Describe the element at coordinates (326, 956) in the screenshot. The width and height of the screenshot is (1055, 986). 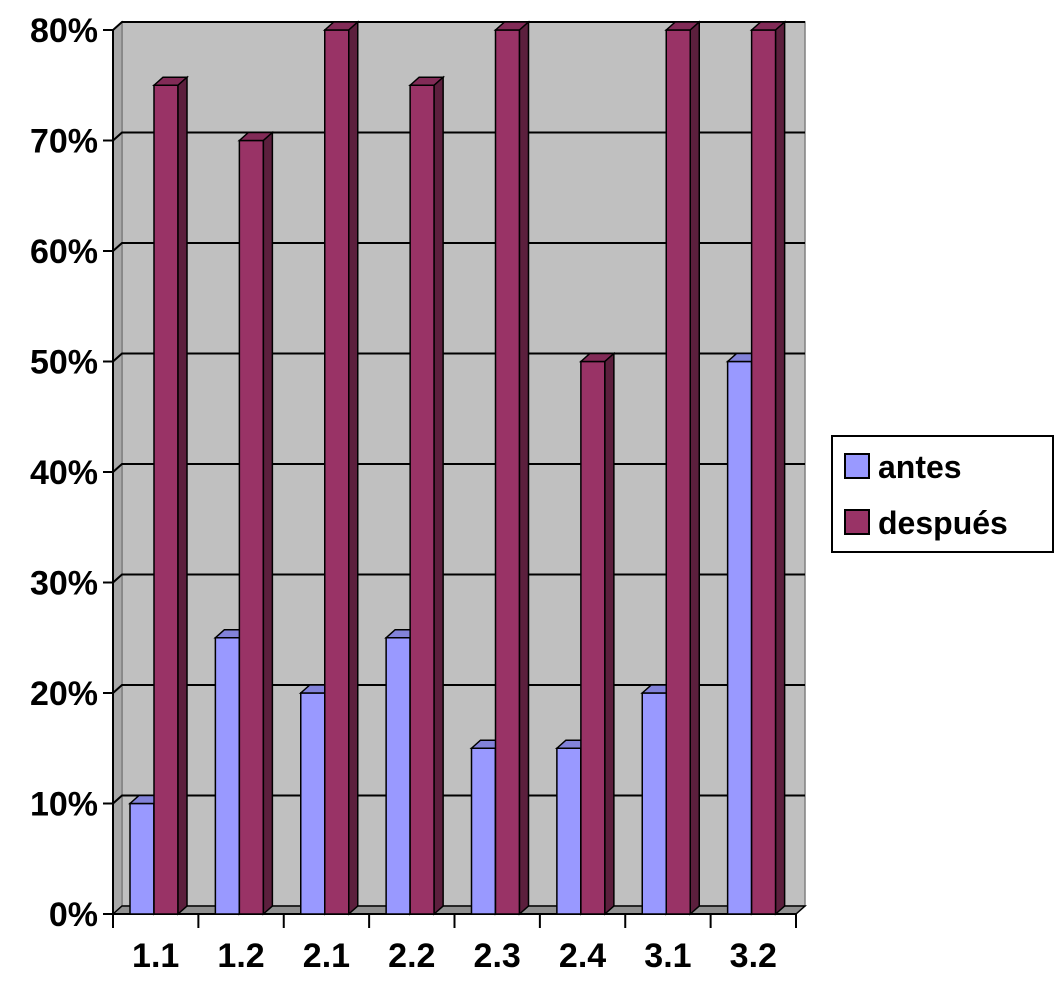
I see `x-tick-label: 2.1` at that location.